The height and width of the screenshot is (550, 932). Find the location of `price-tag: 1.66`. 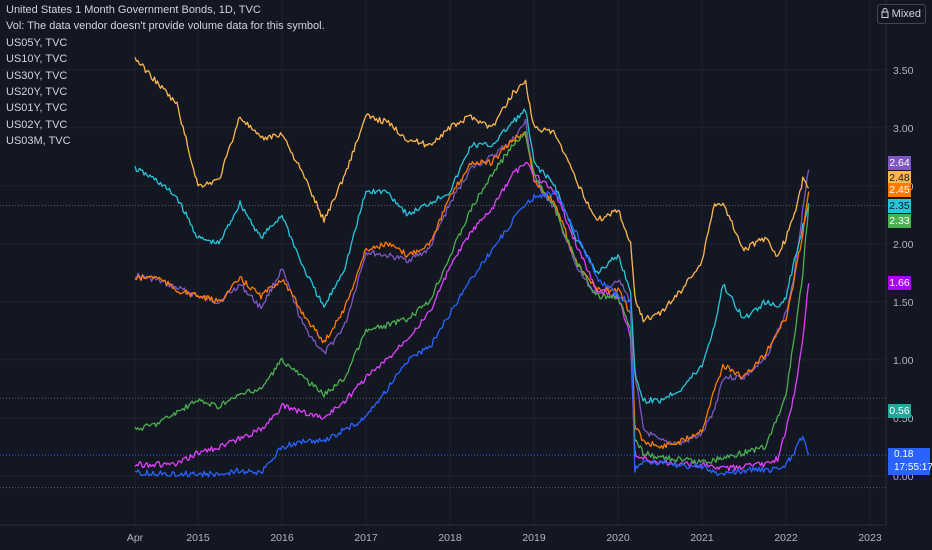

price-tag: 1.66 is located at coordinates (899, 283).